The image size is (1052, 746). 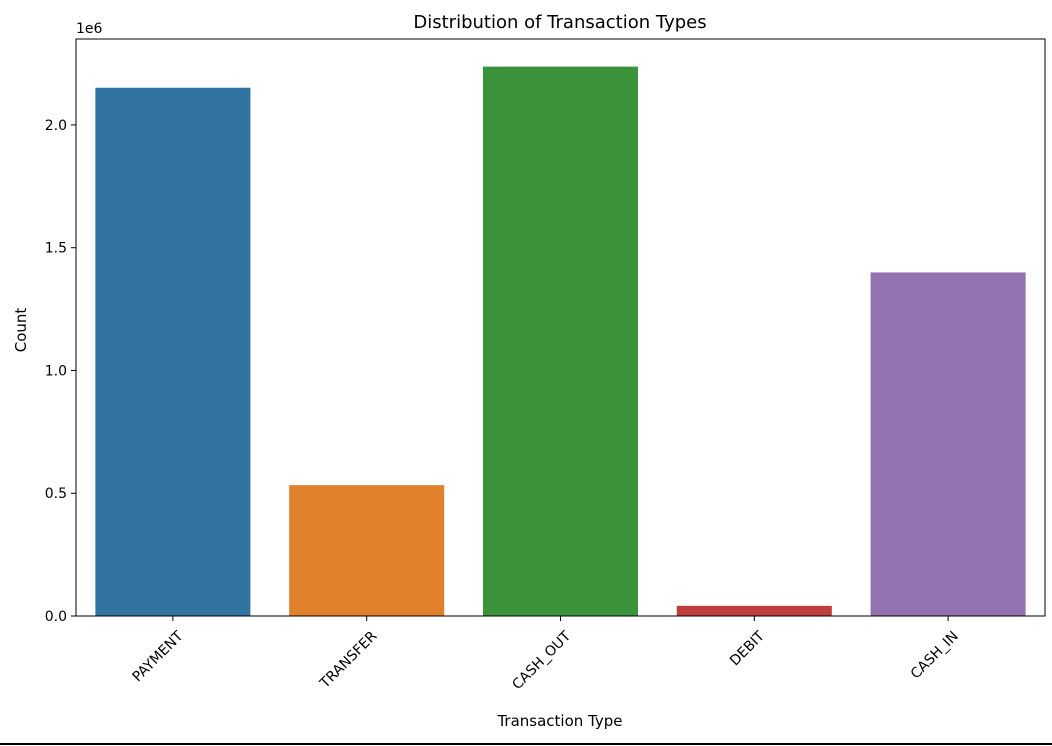 I want to click on bar-cash-in, so click(x=948, y=444).